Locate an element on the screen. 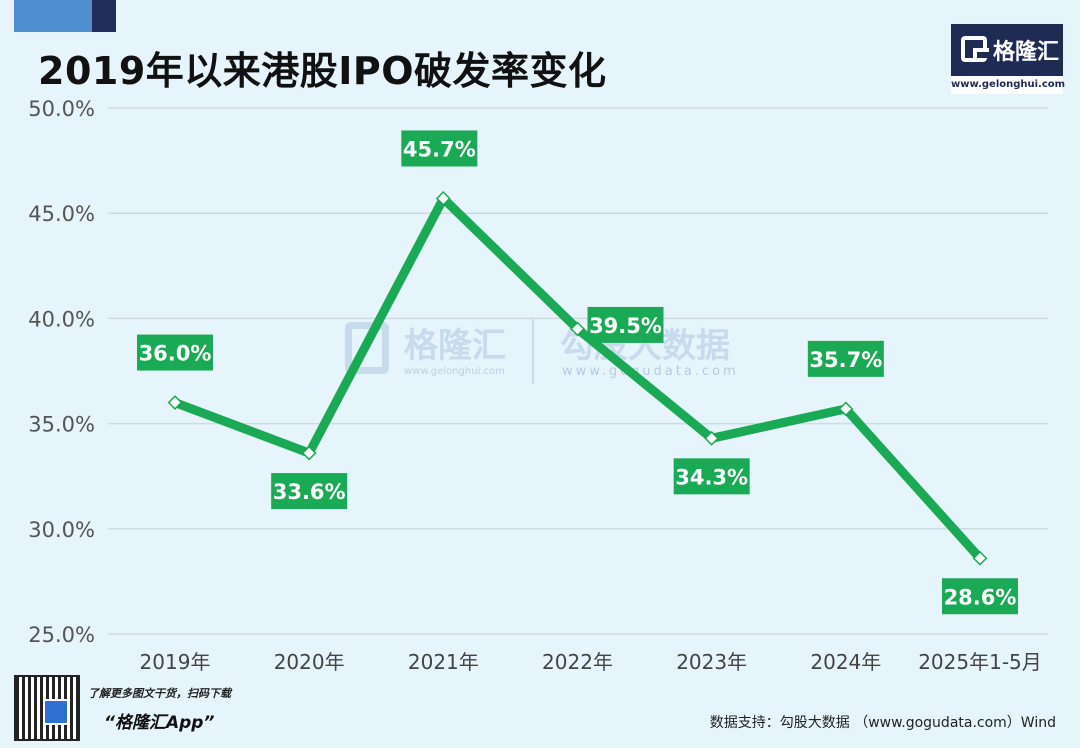  x-tick-label: 2019年 is located at coordinates (175, 662).